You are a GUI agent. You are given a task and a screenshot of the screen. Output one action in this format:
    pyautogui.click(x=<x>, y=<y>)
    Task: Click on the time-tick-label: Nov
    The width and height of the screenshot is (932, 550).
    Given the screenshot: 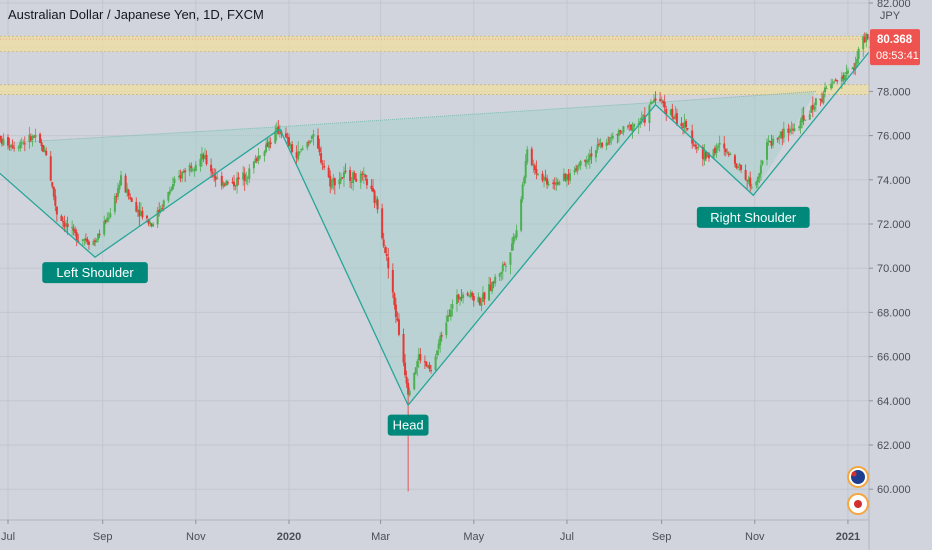 What is the action you would take?
    pyautogui.click(x=196, y=537)
    